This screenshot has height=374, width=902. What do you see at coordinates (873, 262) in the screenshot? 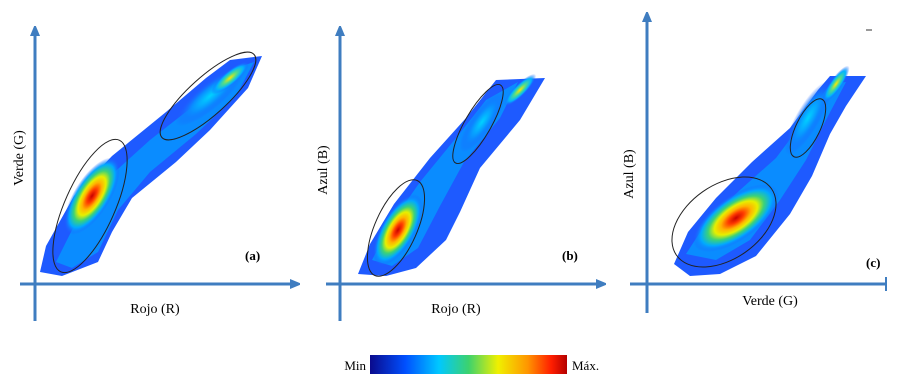
I see `panel-label: (c)` at bounding box center [873, 262].